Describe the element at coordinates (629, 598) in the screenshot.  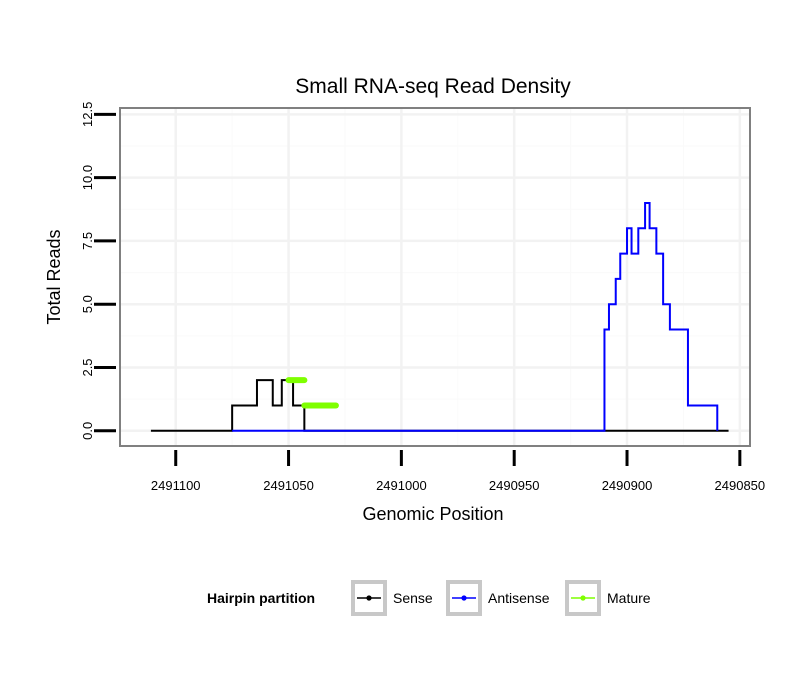
I see `legend-label-mature: Mature` at that location.